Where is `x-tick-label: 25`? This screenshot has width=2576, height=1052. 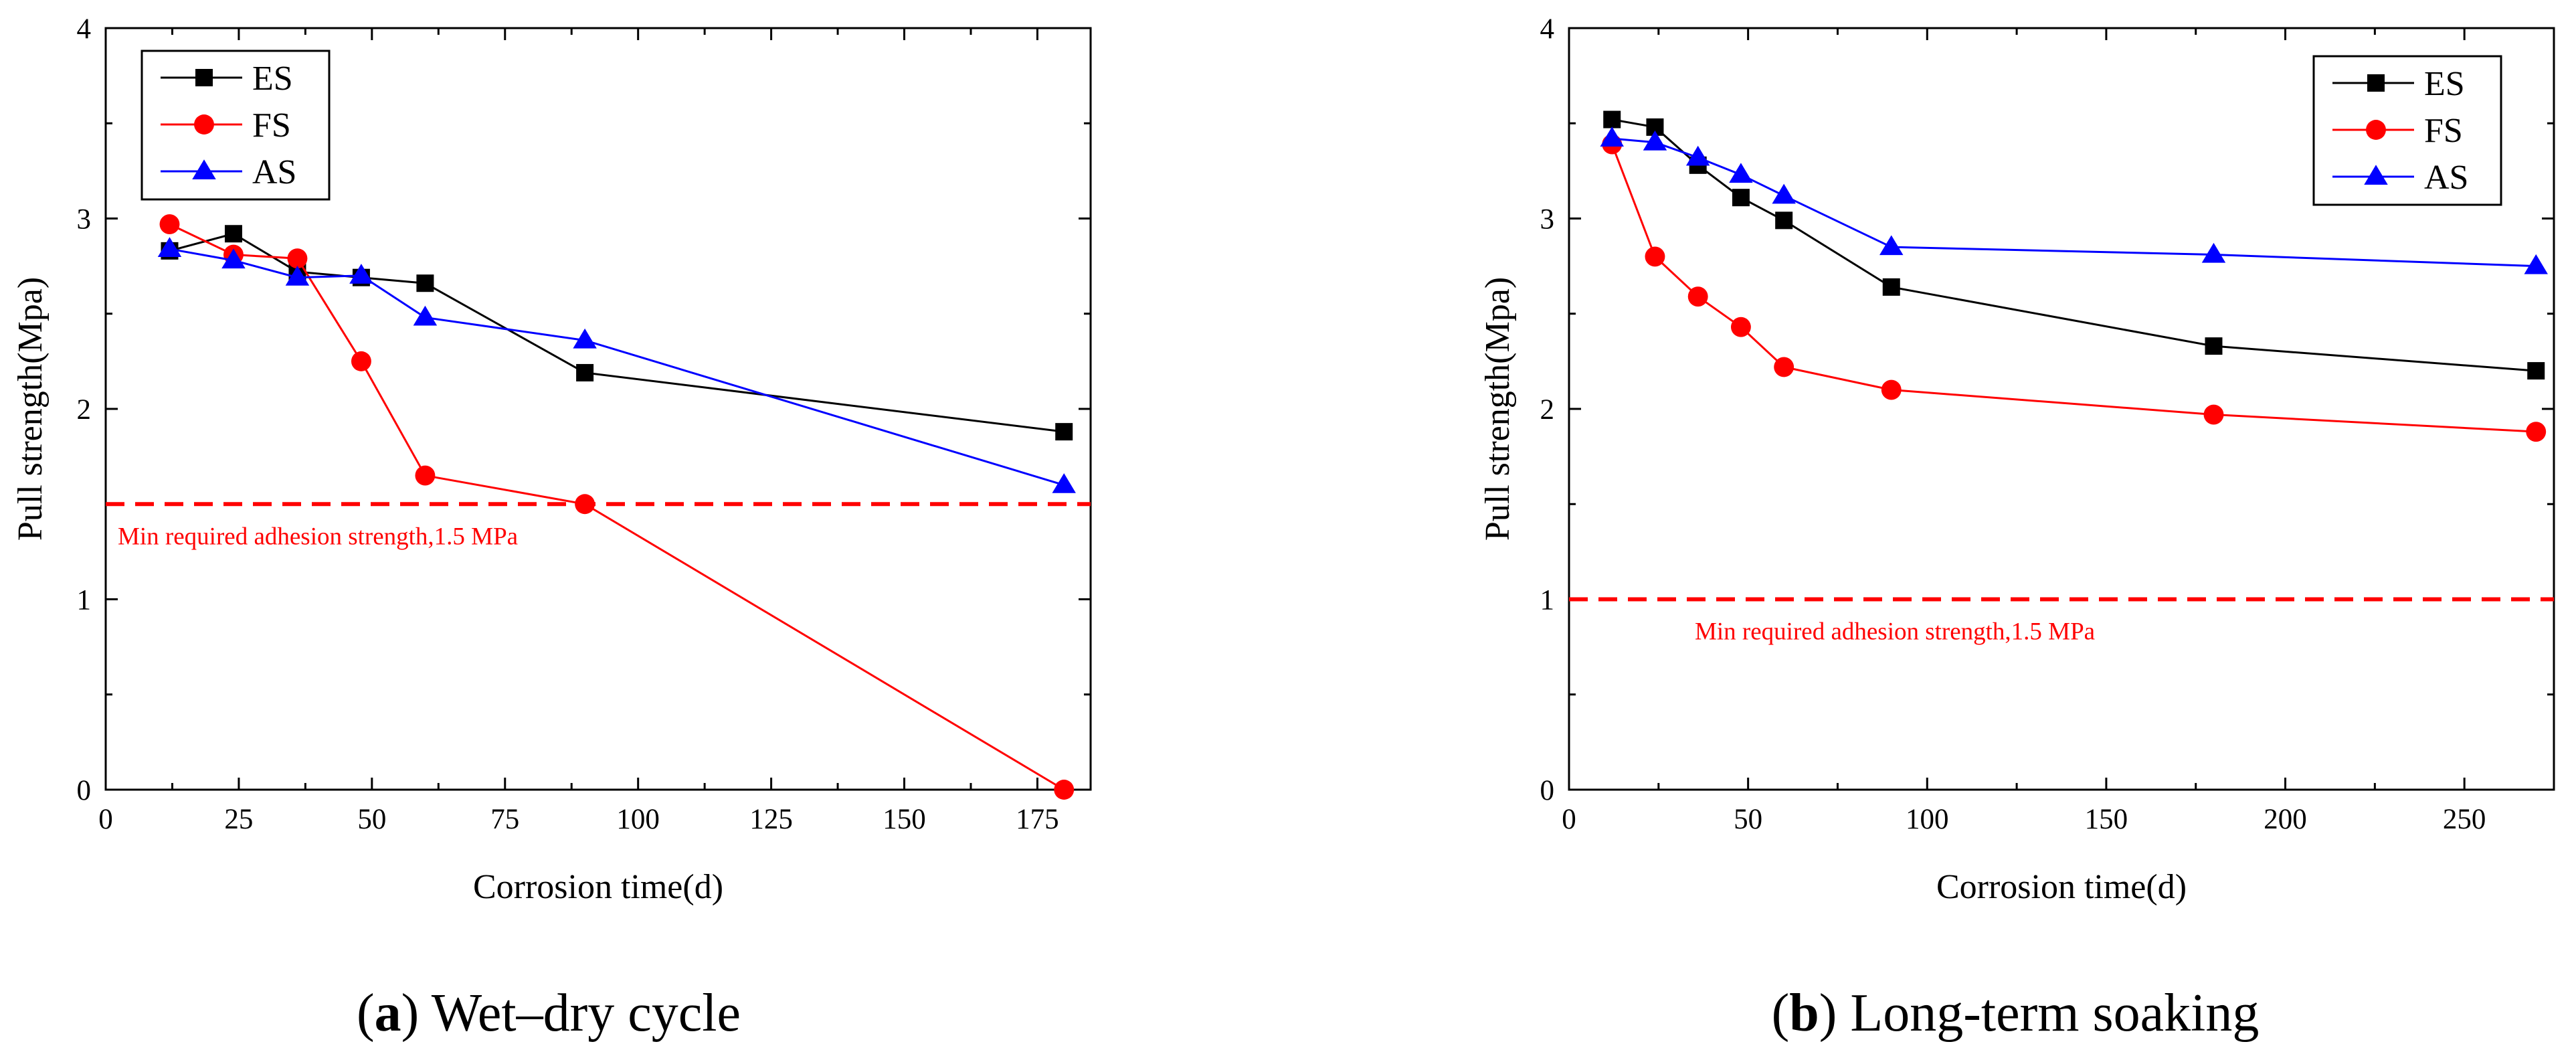 x-tick-label: 25 is located at coordinates (239, 820).